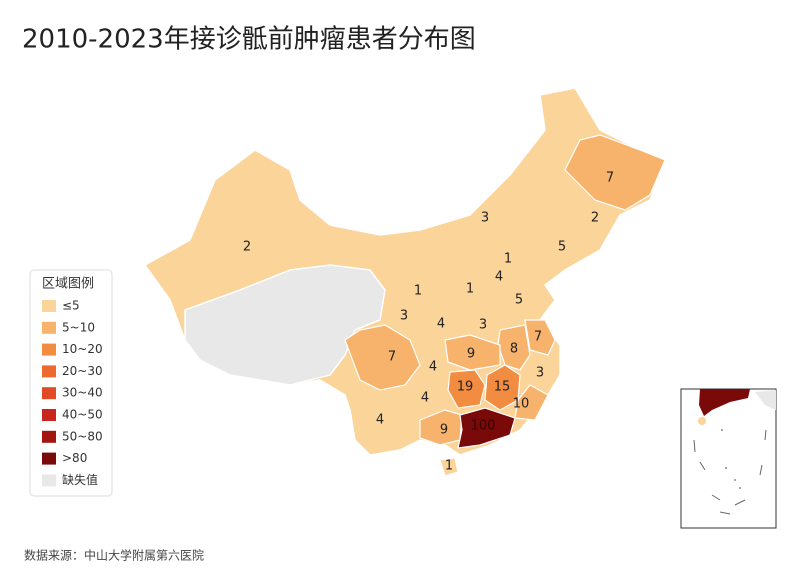 This screenshot has height=584, width=800. I want to click on legend-label: 30~40, so click(82, 393).